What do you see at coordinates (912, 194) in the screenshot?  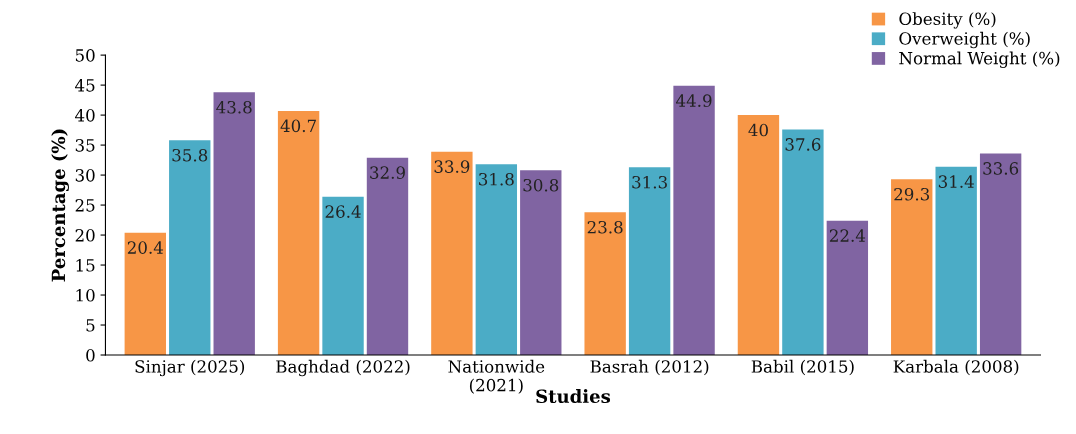 I see `data-label: 29.3` at bounding box center [912, 194].